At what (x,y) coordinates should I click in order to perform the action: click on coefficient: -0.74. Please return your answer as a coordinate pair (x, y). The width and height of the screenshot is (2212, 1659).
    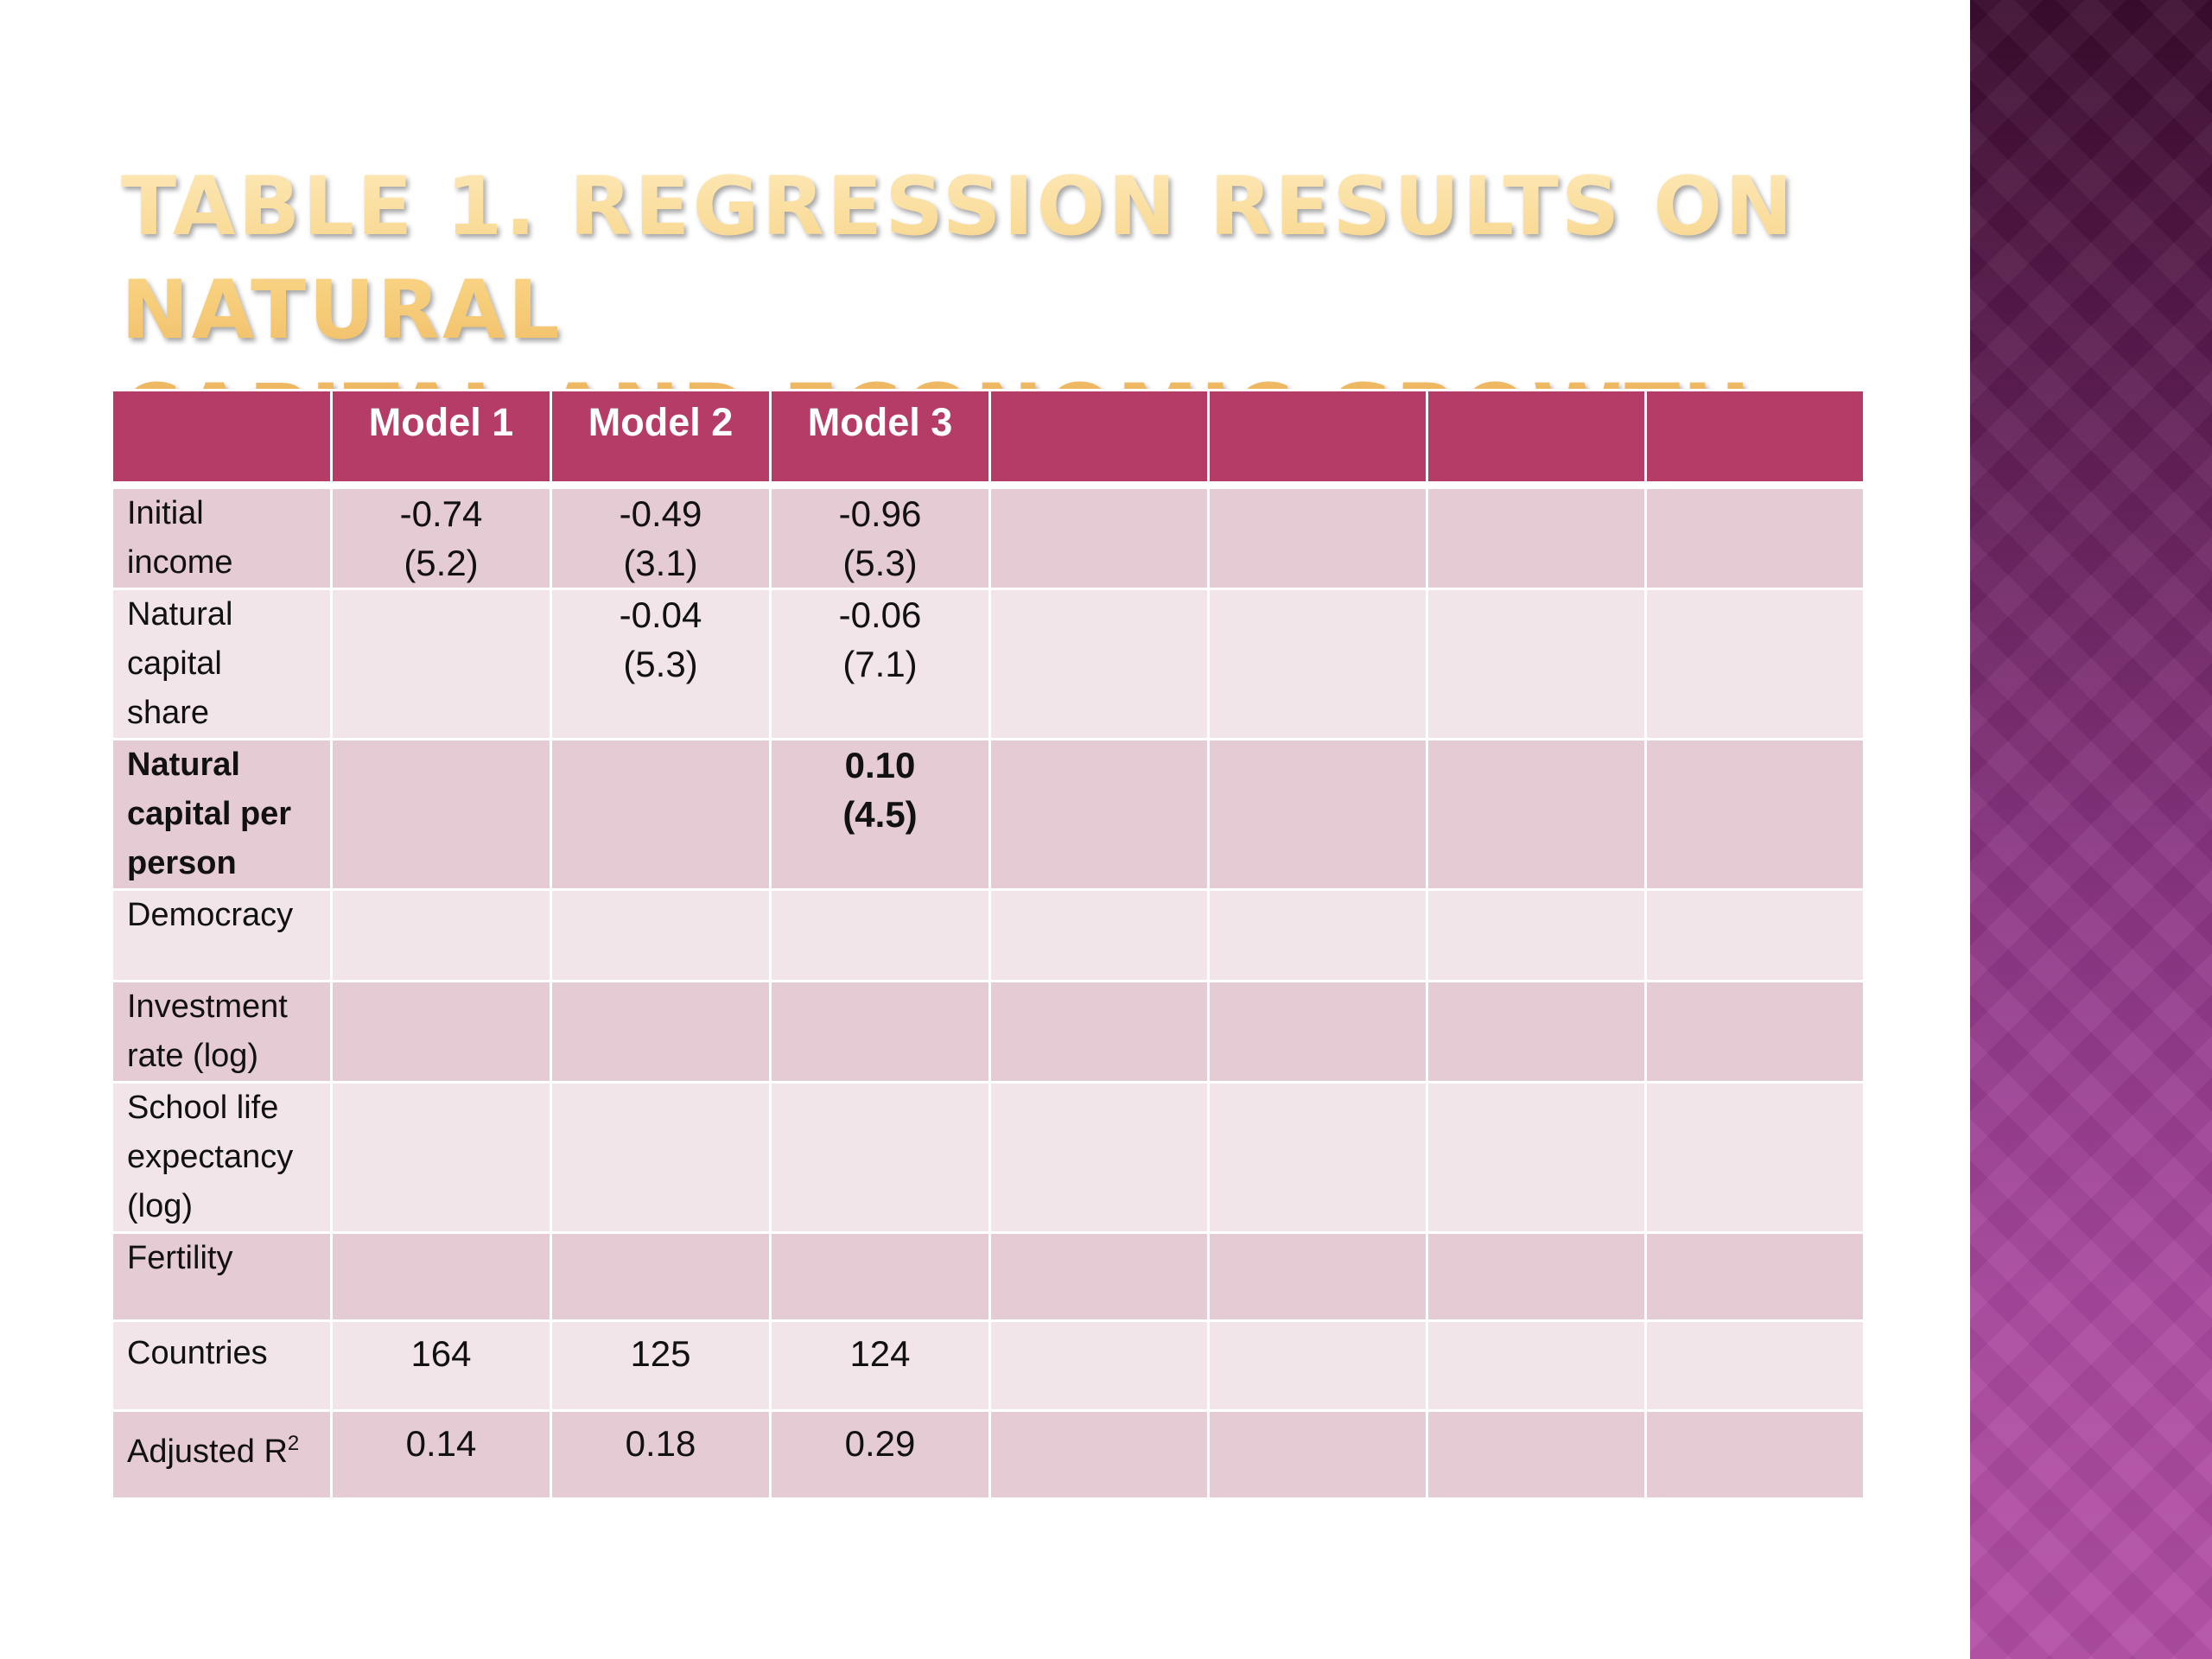
    Looking at the image, I should click on (441, 513).